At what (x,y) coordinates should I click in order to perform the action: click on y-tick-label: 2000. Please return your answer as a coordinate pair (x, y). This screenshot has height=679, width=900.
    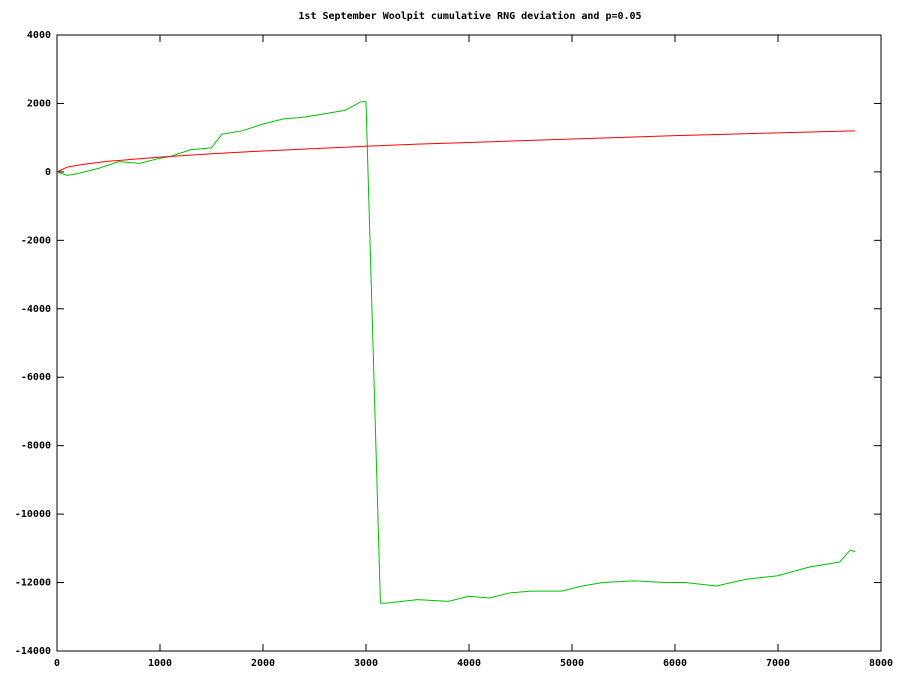
    Looking at the image, I should click on (39, 103).